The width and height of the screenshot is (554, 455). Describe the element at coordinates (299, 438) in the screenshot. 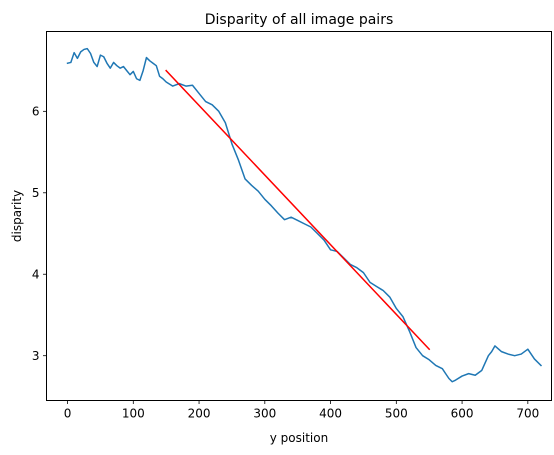

I see `x-axis-label: y position` at that location.